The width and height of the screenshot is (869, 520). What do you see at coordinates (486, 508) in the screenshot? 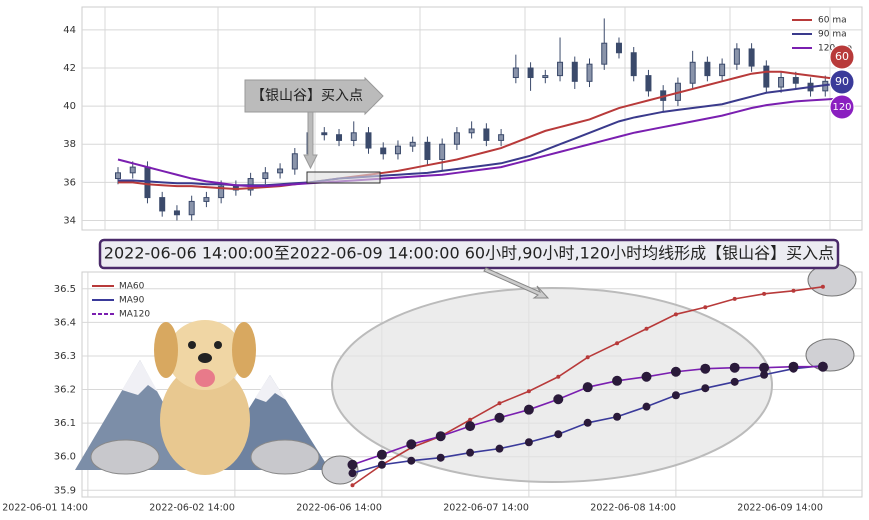
I see `x-tick-label: 2022-06-07 14:00` at bounding box center [486, 508].